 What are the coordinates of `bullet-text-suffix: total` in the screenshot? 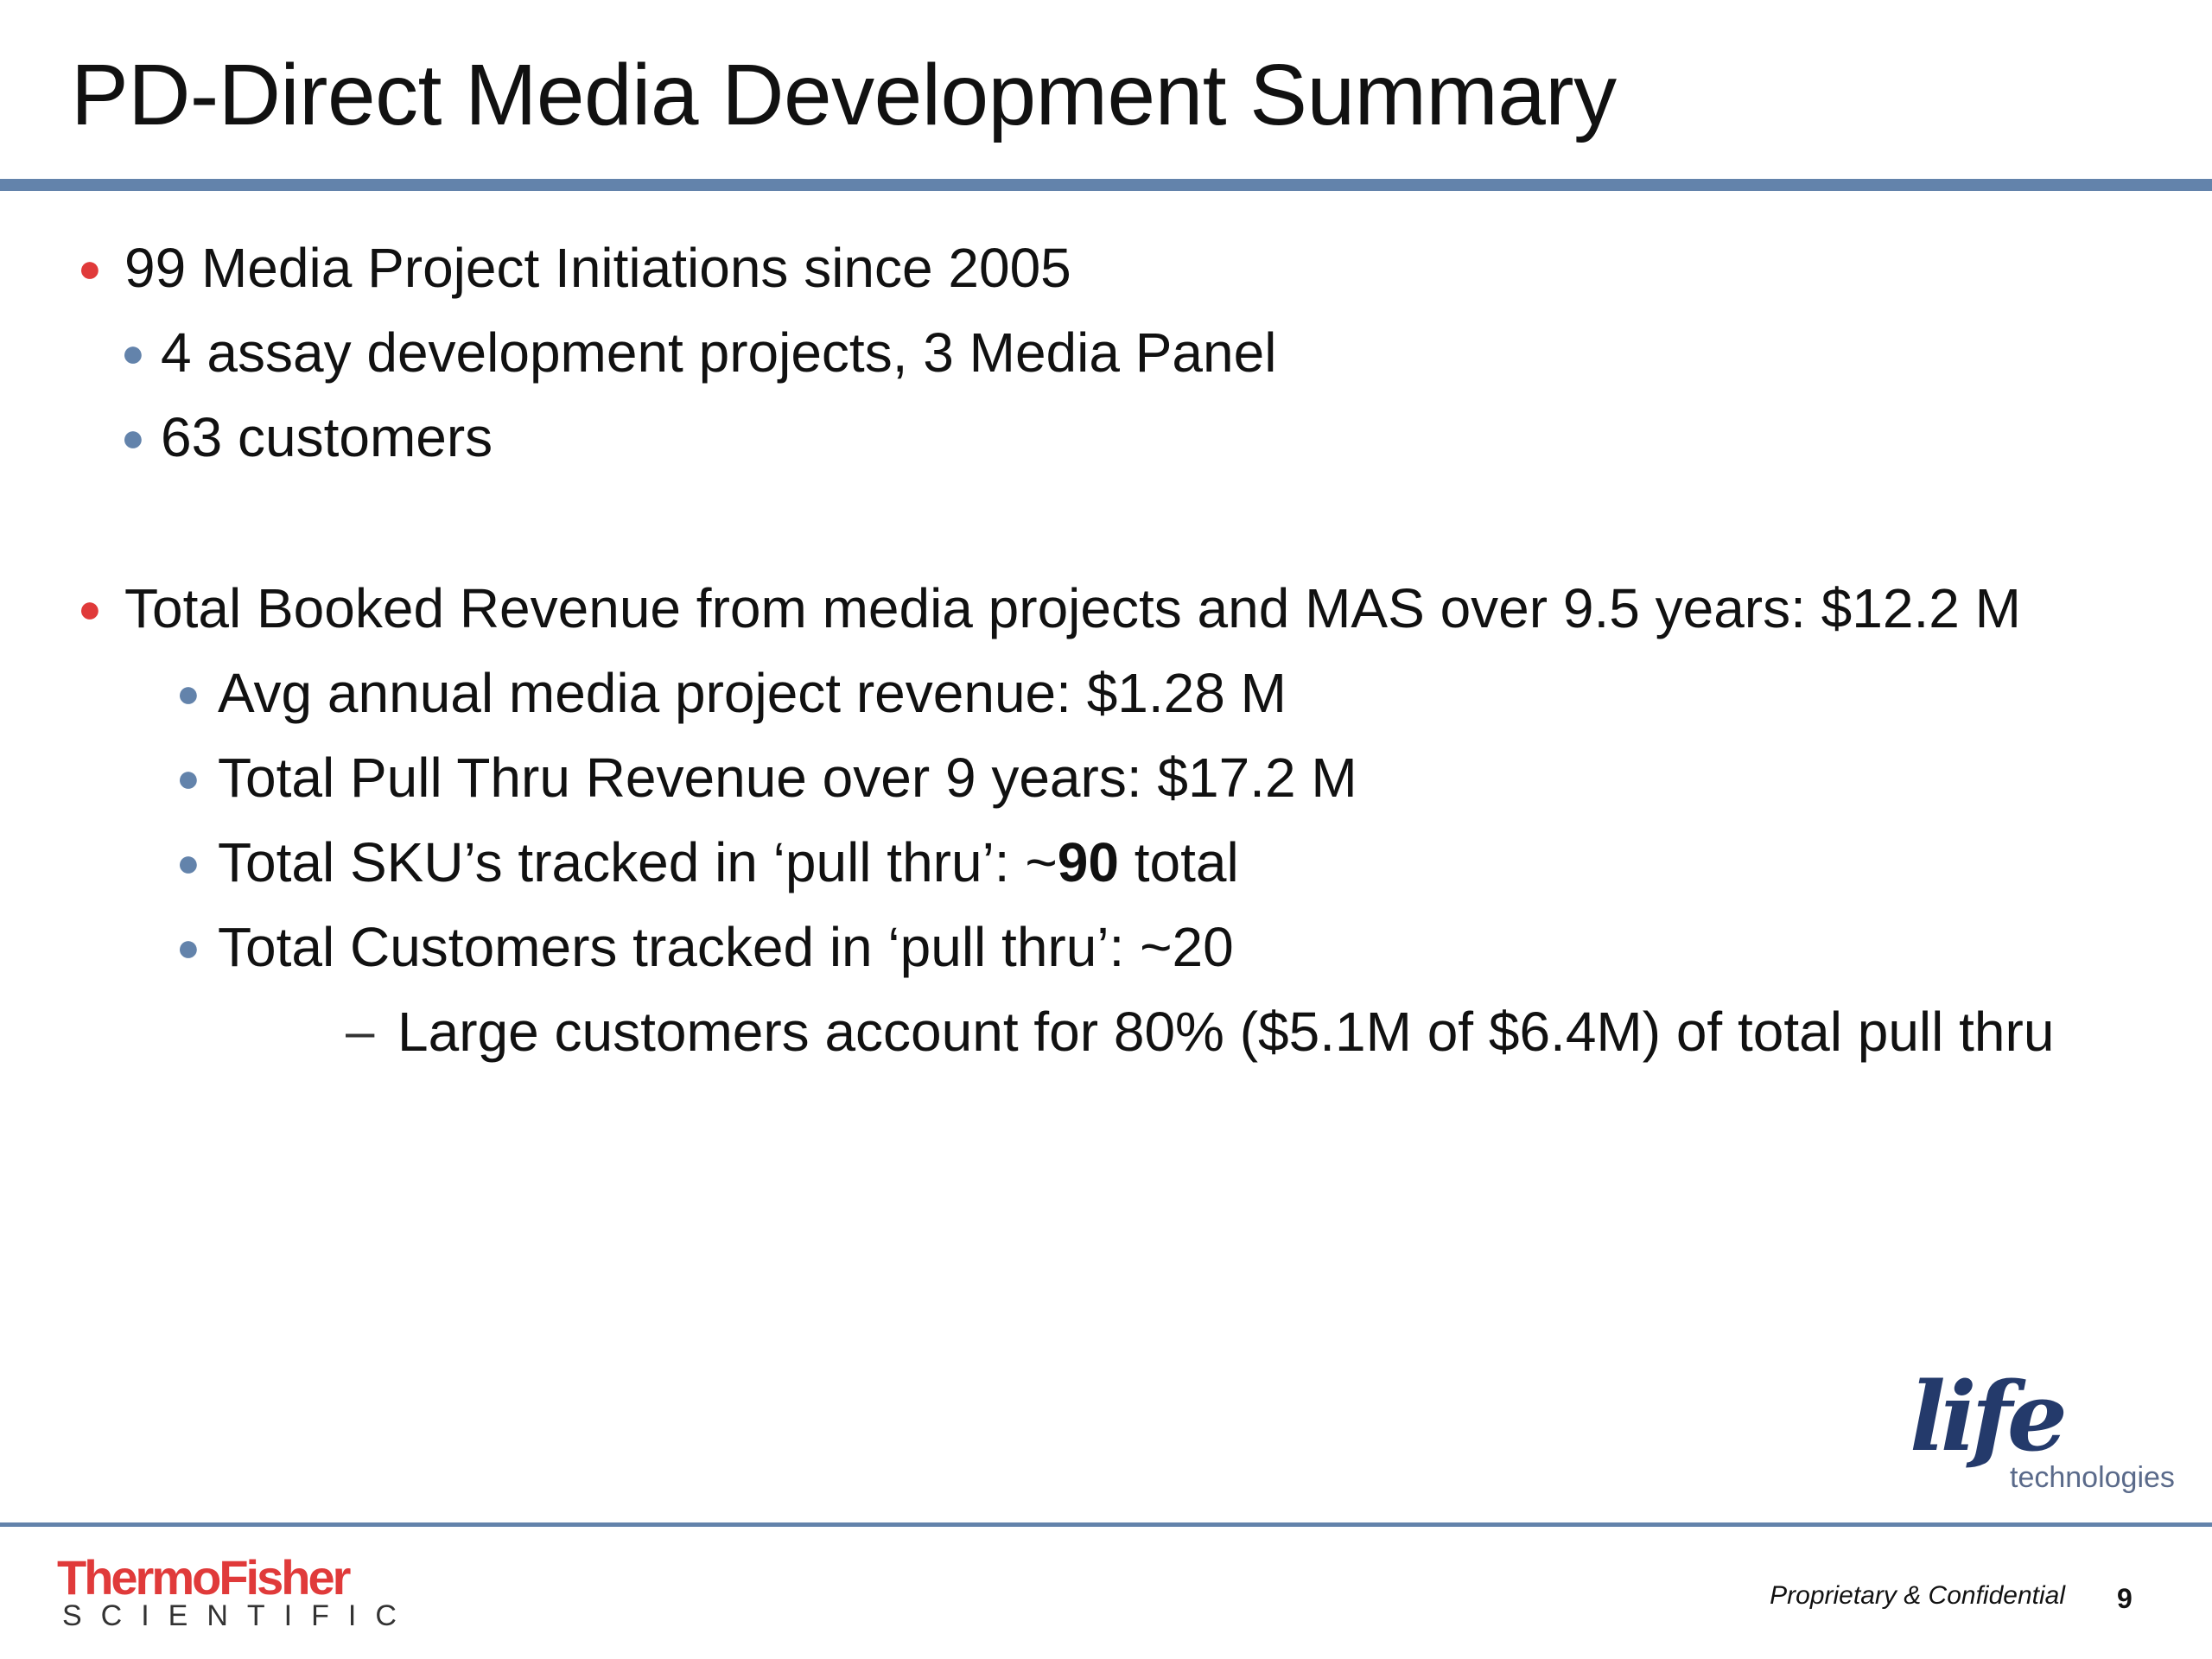 It's located at (1178, 862).